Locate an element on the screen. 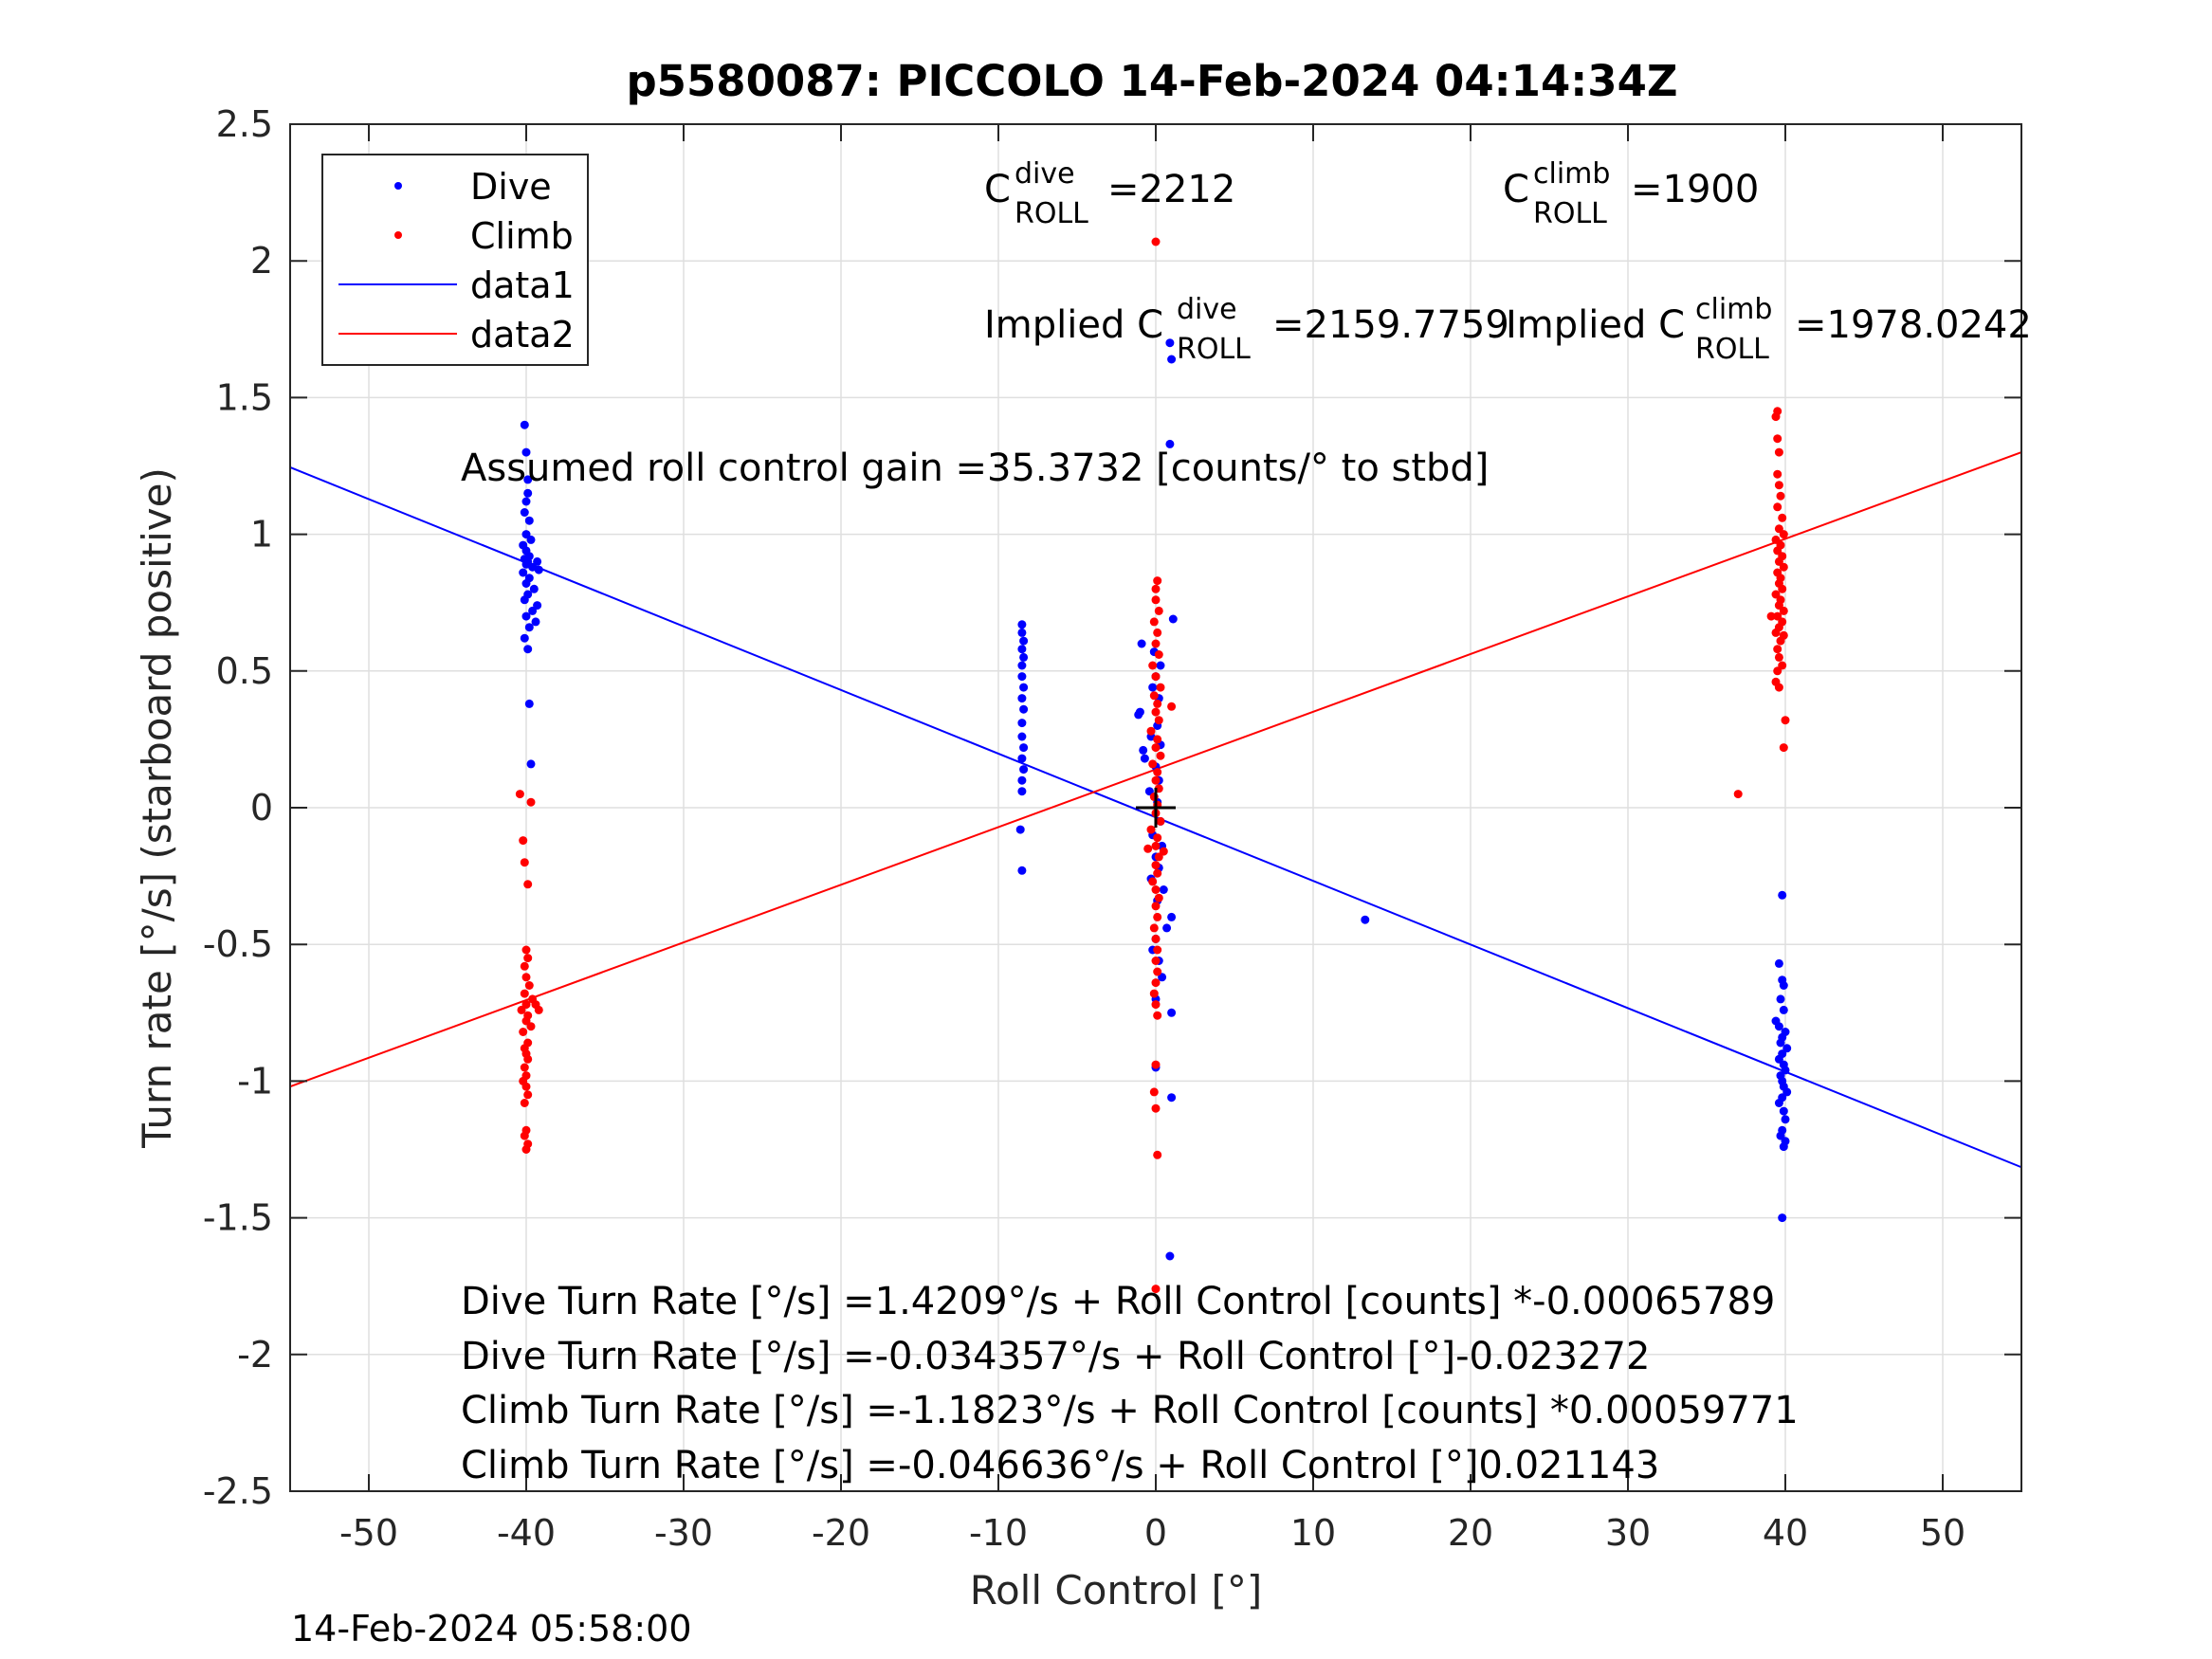 The width and height of the screenshot is (2212, 1659). x-tick-label-6: 10 is located at coordinates (1313, 1533).